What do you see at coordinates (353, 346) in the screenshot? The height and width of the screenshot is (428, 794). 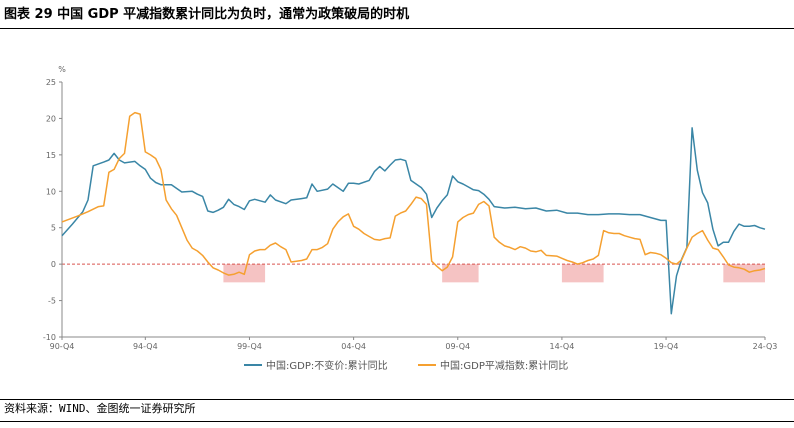 I see `x-tick-label: 04-Q4` at bounding box center [353, 346].